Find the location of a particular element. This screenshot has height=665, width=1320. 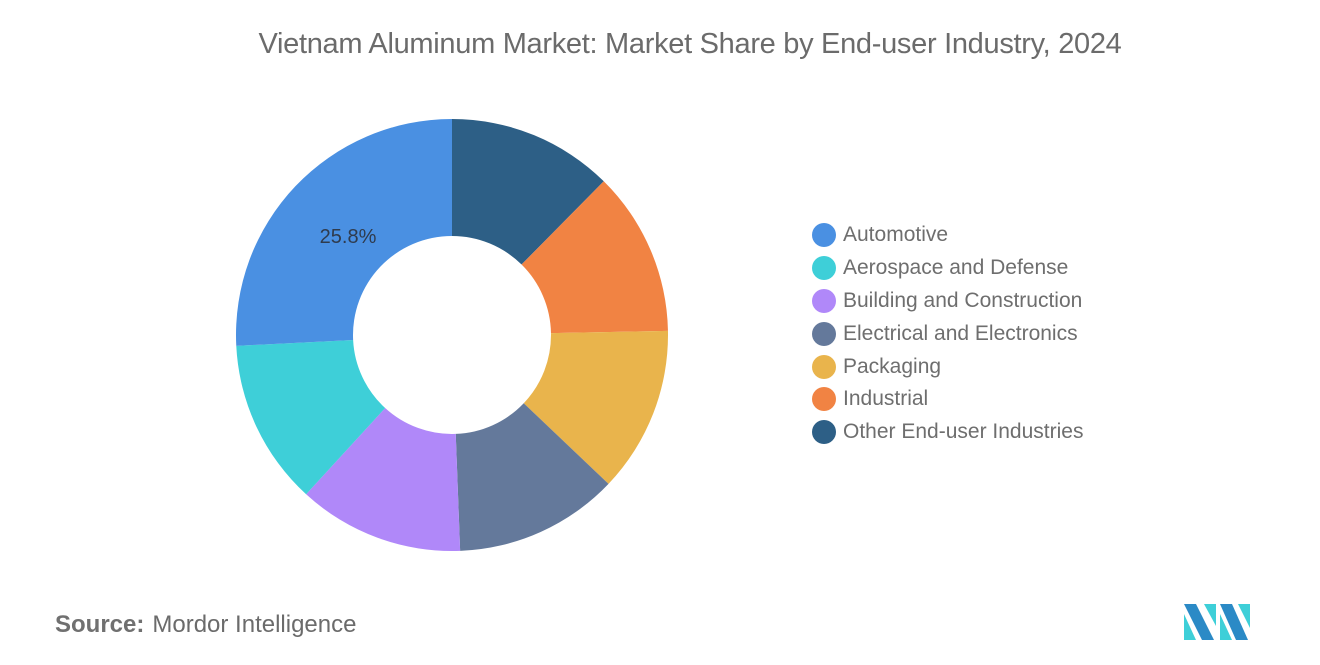

legend-label: Automotive is located at coordinates (896, 235).